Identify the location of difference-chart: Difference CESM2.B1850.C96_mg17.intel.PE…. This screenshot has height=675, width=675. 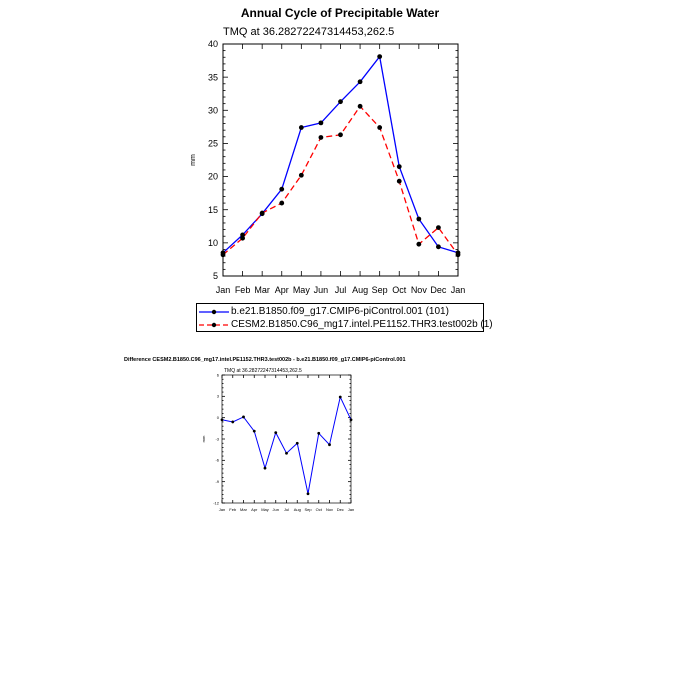
(265, 434).